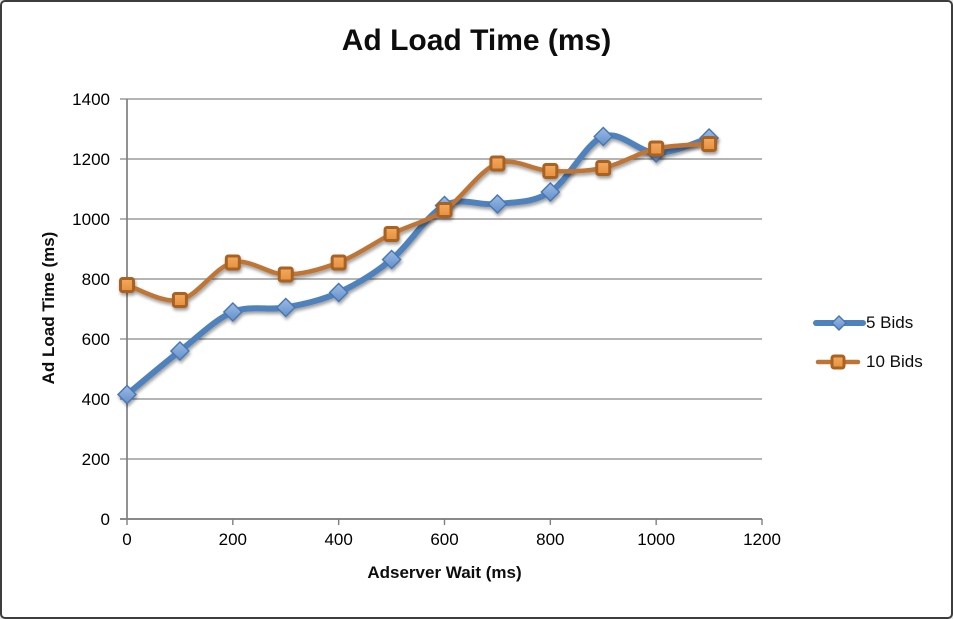  I want to click on y-tick-label: 200, so click(96, 459).